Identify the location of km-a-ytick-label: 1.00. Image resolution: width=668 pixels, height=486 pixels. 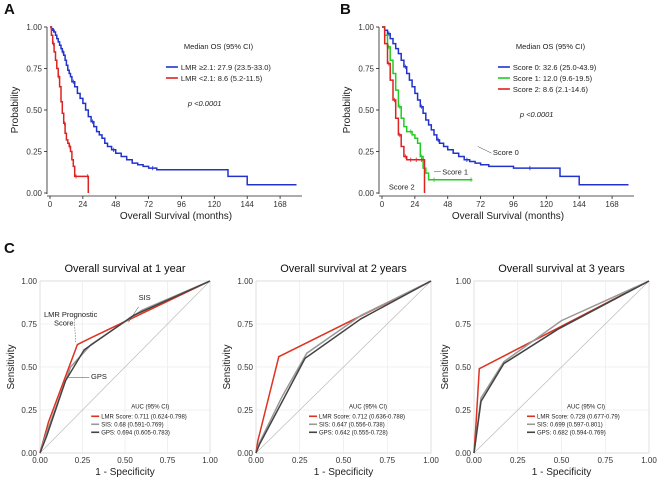
(34, 27).